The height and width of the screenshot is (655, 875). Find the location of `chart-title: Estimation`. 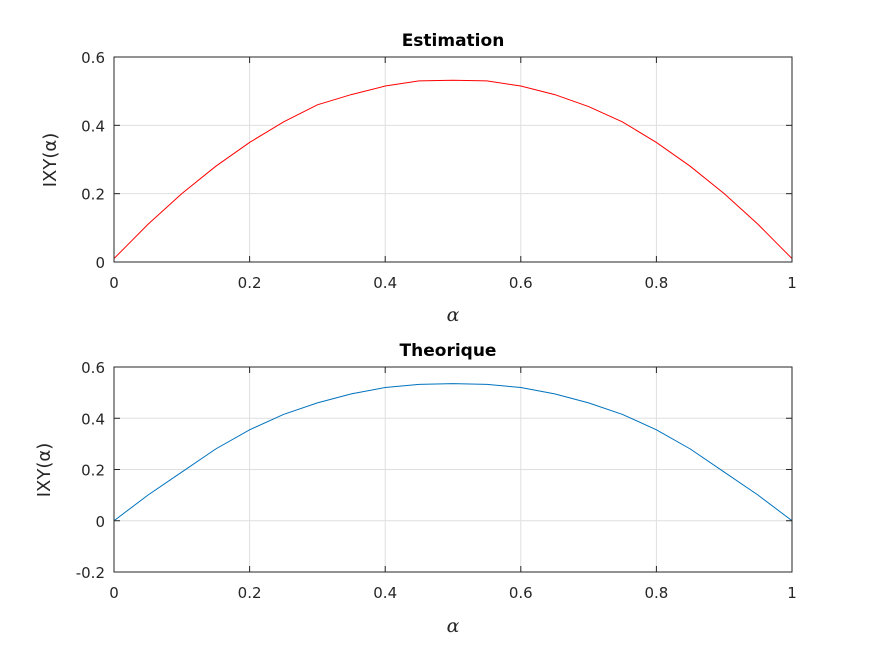

chart-title: Estimation is located at coordinates (453, 41).